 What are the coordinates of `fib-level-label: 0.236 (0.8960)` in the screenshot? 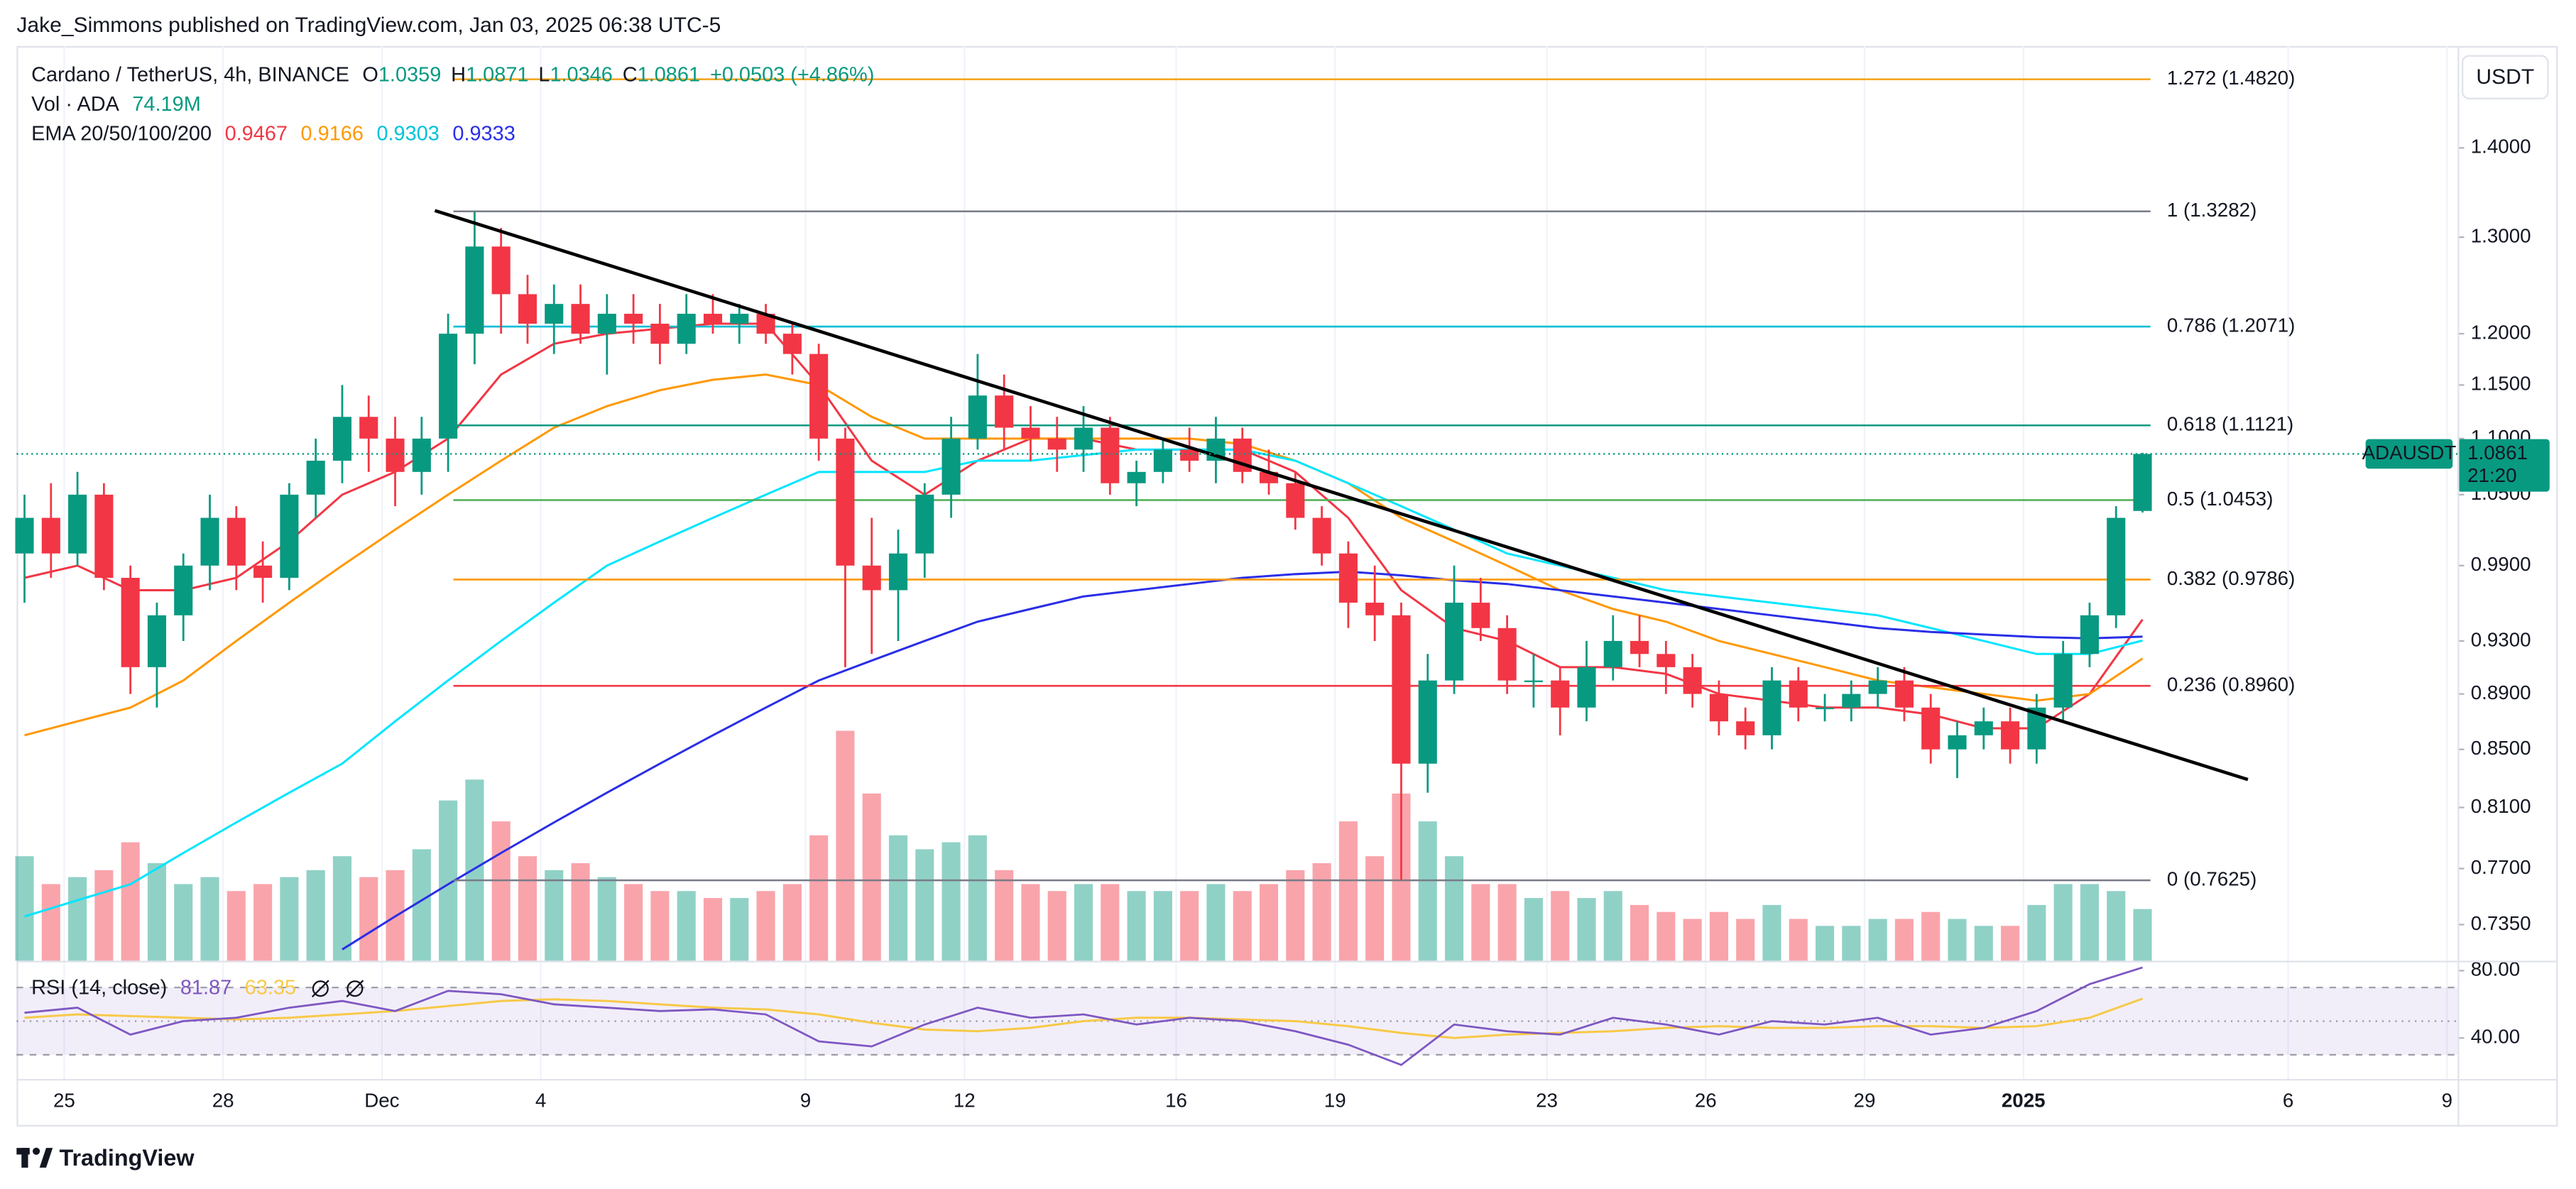 It's located at (2231, 685).